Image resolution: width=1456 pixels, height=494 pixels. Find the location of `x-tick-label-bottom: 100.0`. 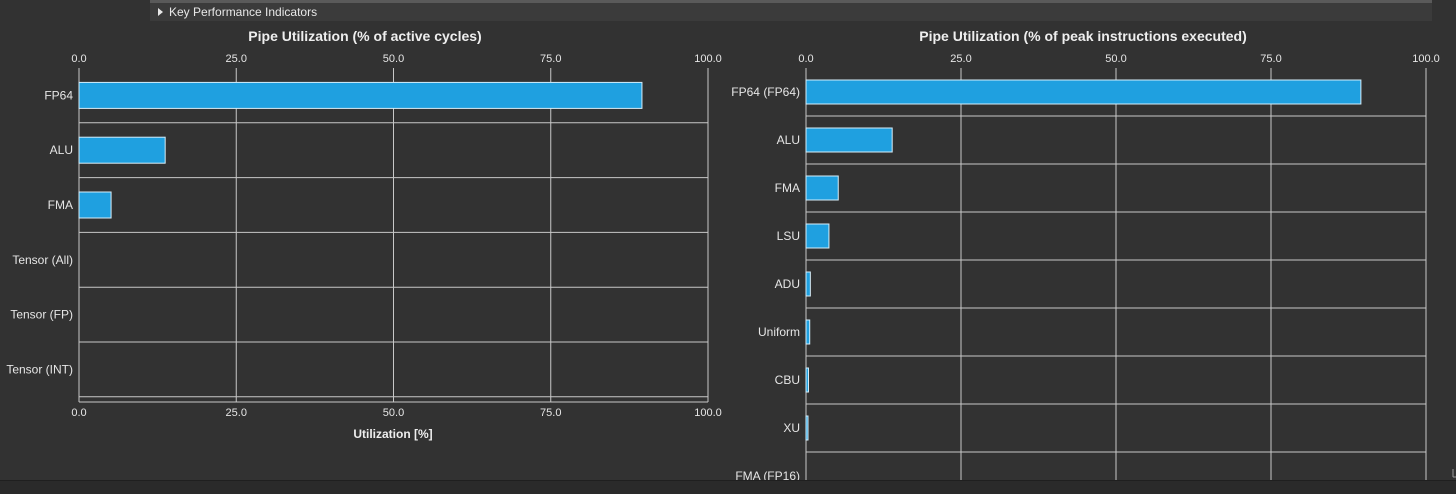

x-tick-label-bottom: 100.0 is located at coordinates (708, 413).